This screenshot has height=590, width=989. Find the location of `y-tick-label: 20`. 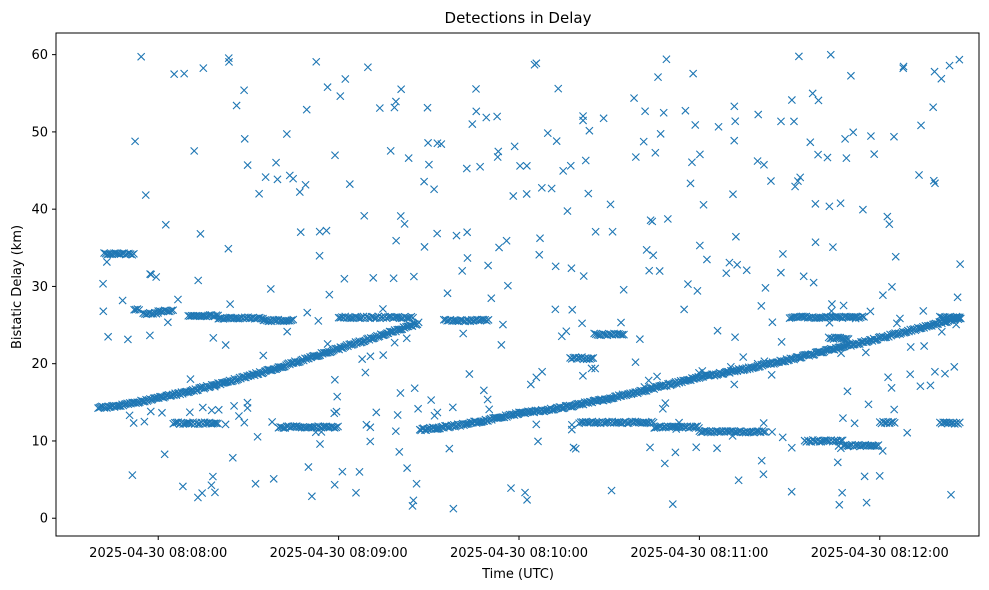

y-tick-label: 20 is located at coordinates (39, 364).